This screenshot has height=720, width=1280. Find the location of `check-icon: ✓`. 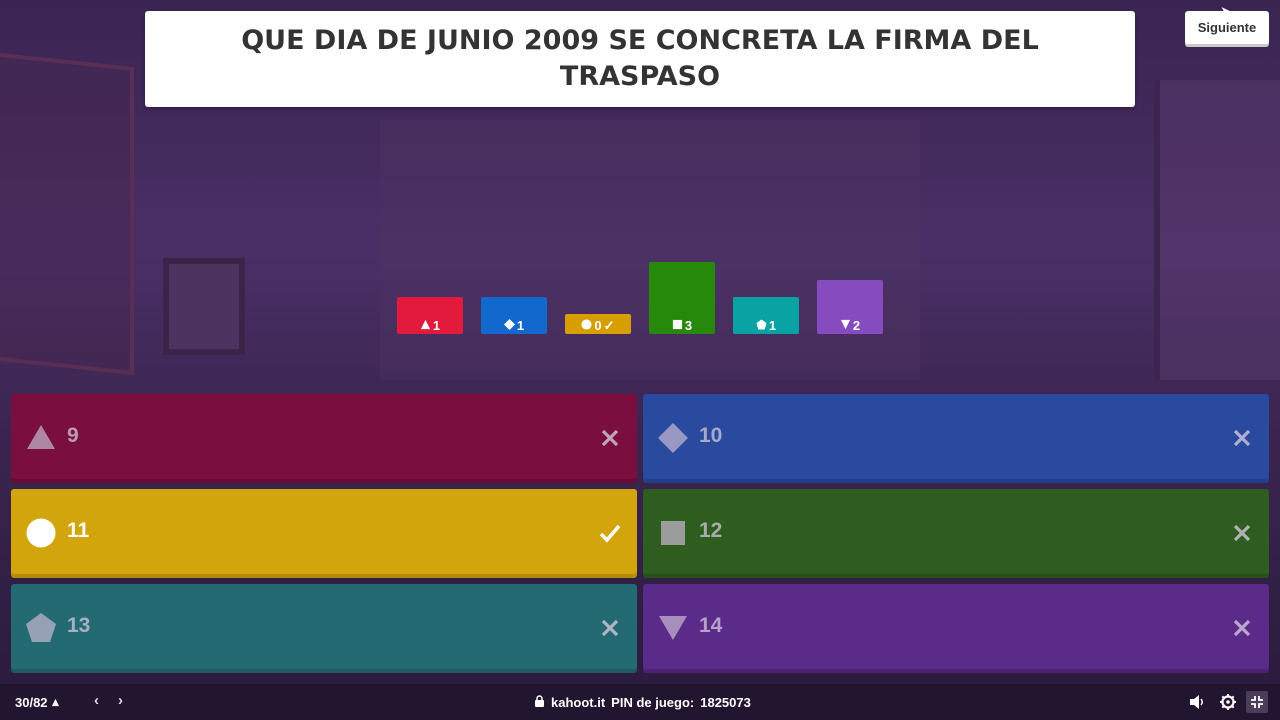

check-icon: ✓ is located at coordinates (609, 325).